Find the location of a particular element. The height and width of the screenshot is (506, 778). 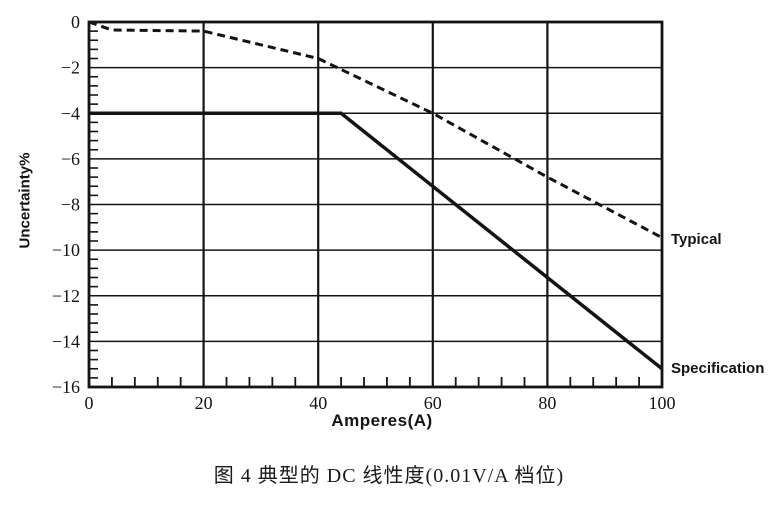

x-tick-label: 60 is located at coordinates (433, 403).